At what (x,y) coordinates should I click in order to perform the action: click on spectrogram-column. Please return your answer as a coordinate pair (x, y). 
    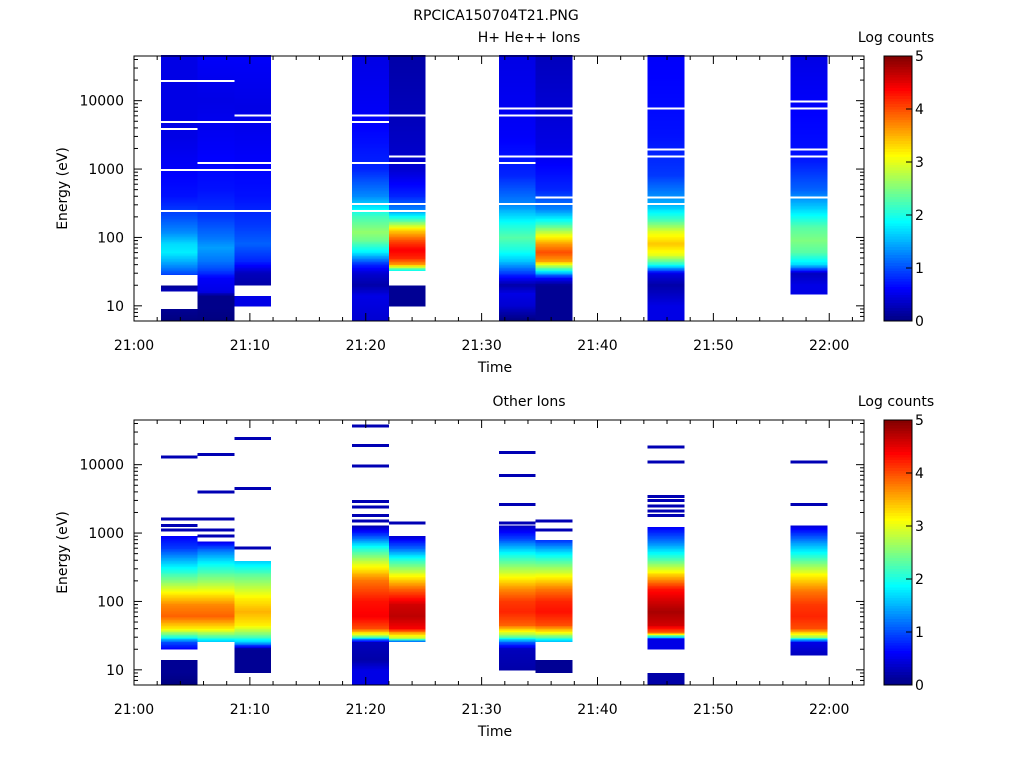
    Looking at the image, I should click on (179, 610).